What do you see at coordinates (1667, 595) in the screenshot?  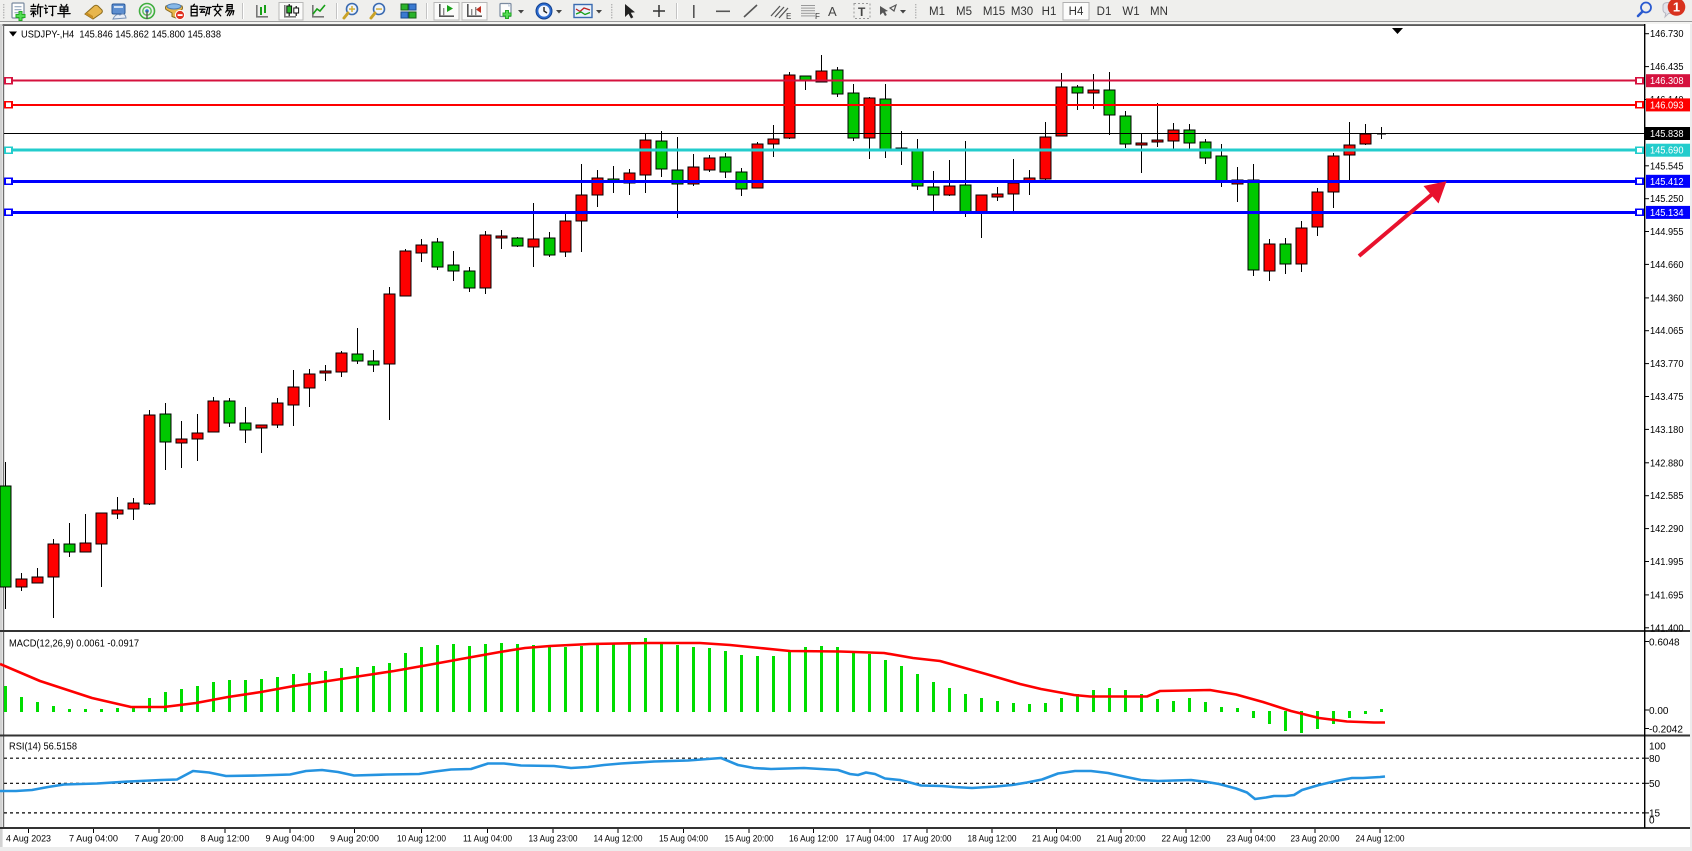 I see `svg-text: 141.695` at bounding box center [1667, 595].